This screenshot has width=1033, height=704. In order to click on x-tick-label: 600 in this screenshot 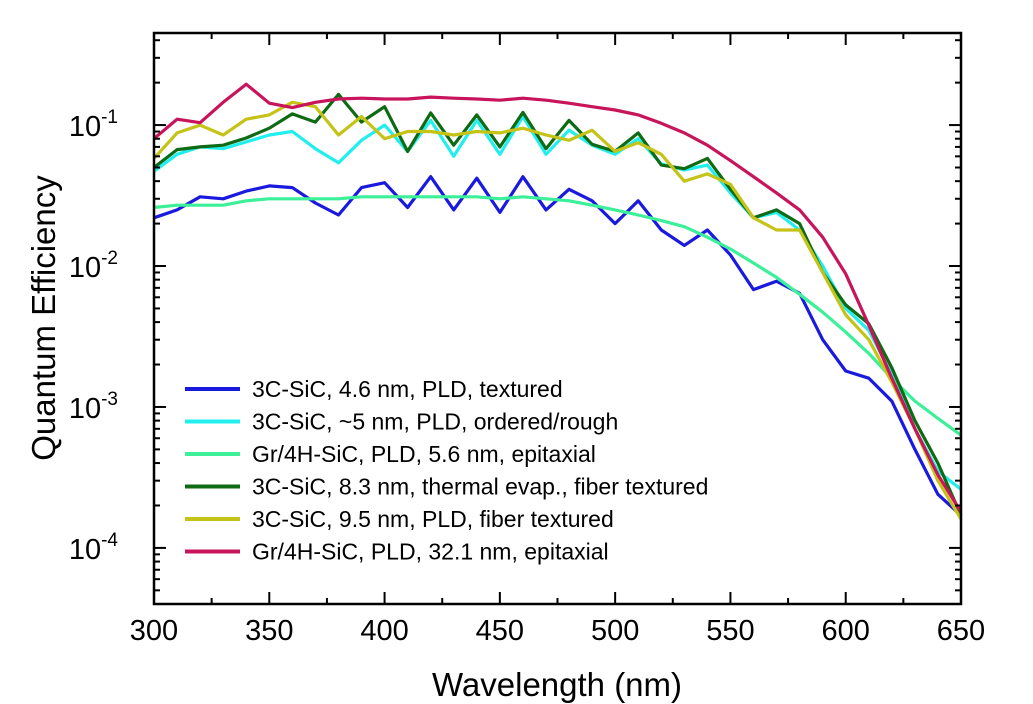, I will do `click(846, 631)`.